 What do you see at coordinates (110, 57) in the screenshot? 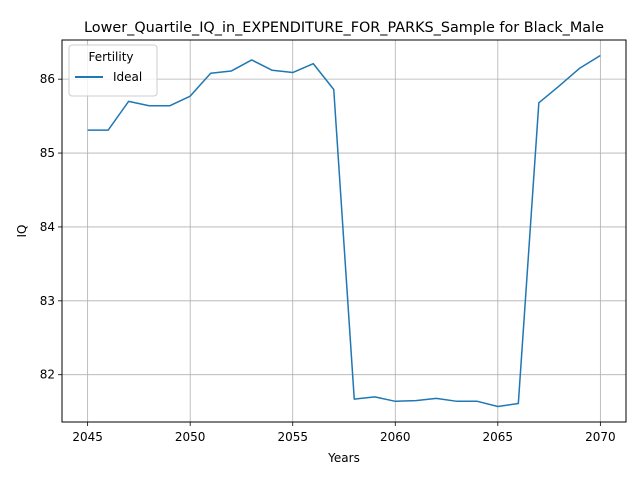
I see `legend-title: Fertility` at bounding box center [110, 57].